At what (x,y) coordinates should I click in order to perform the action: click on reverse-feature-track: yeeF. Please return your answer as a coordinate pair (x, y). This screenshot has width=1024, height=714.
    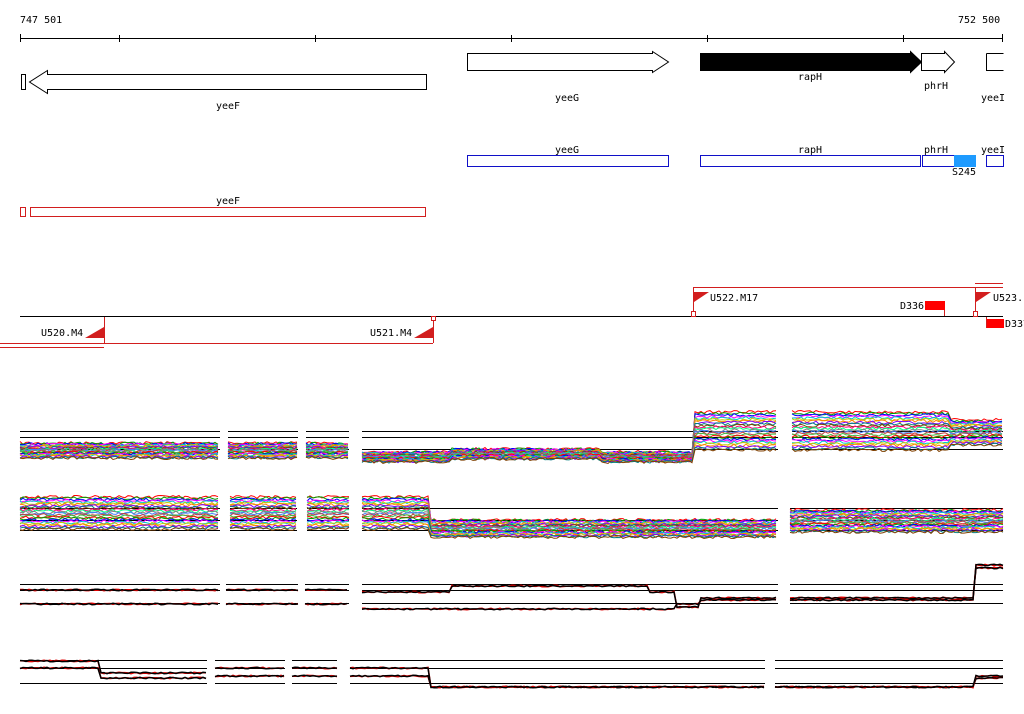
    Looking at the image, I should click on (223, 206).